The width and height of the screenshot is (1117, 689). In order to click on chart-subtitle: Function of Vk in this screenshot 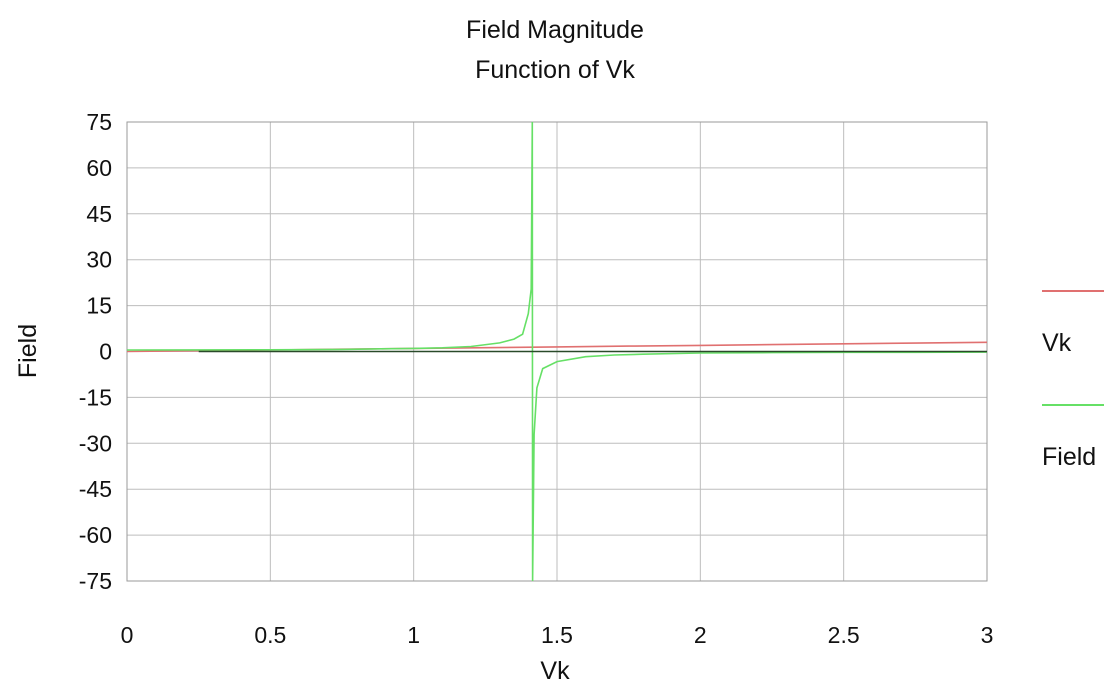, I will do `click(555, 70)`.